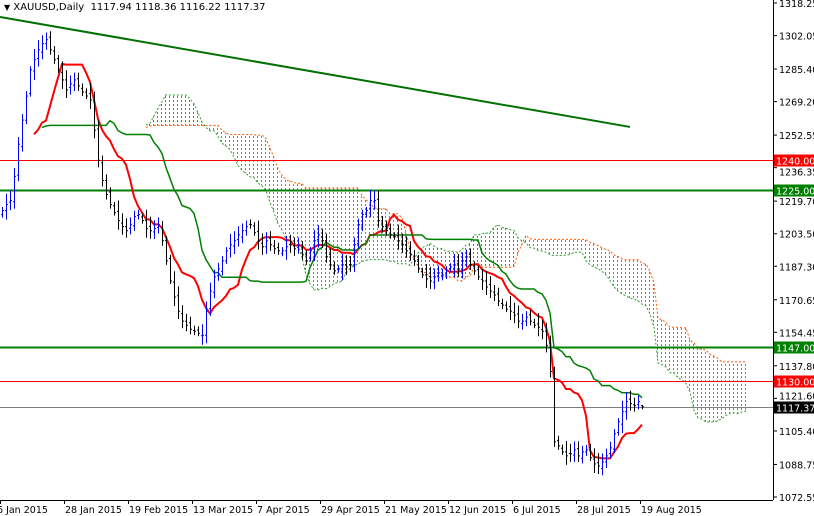  Describe the element at coordinates (49, 7) in the screenshot. I see `symbol-label: XAUUSD,Daily` at that location.